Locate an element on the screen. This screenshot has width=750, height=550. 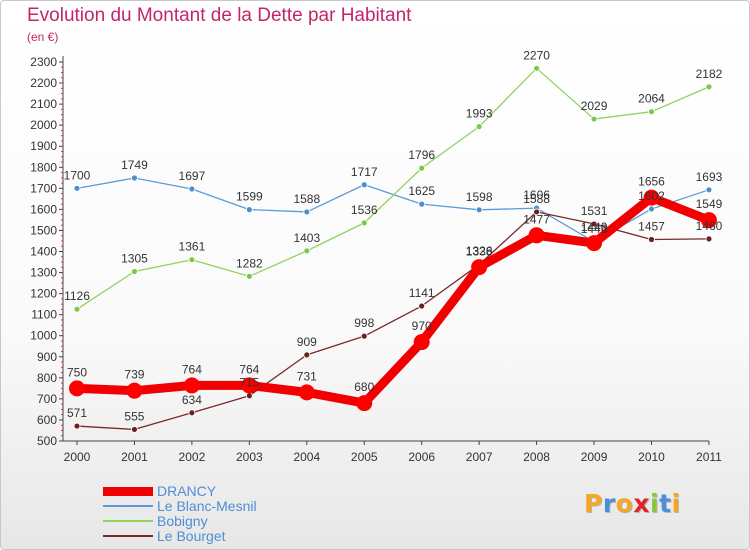
data-label-le-bourget: 1460 is located at coordinates (709, 226).